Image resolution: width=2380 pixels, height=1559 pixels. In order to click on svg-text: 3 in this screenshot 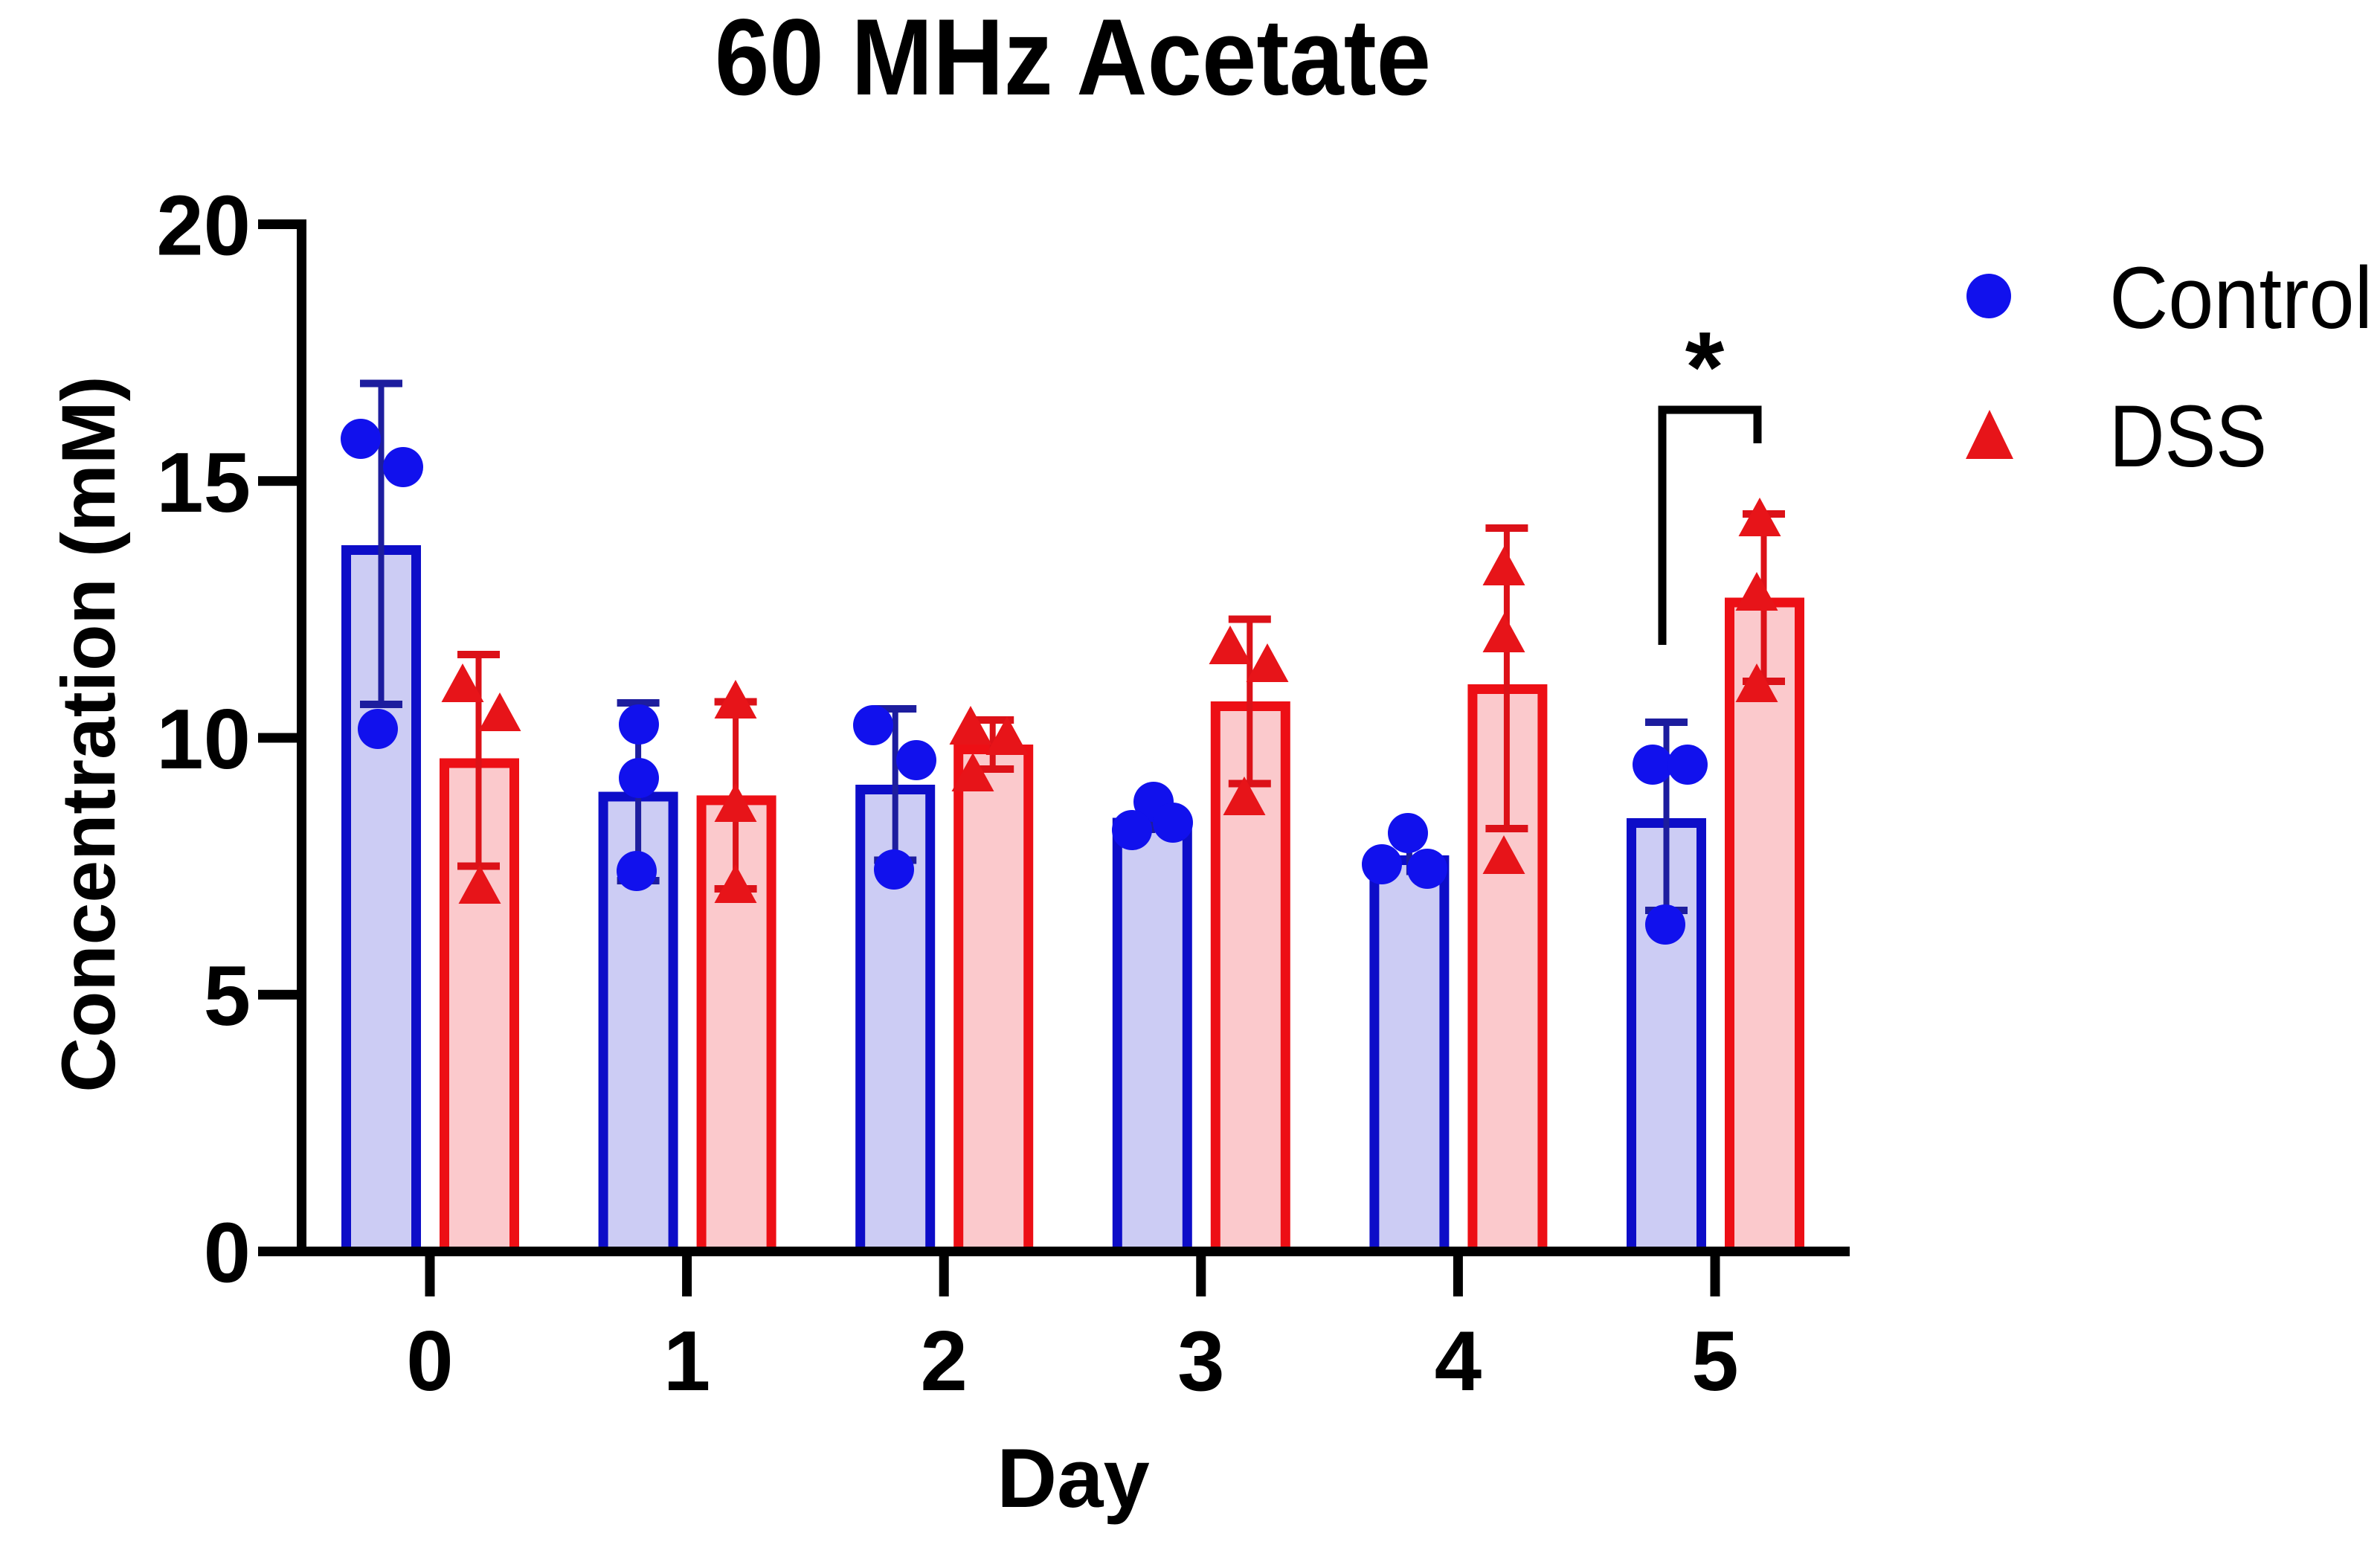, I will do `click(1201, 1361)`.